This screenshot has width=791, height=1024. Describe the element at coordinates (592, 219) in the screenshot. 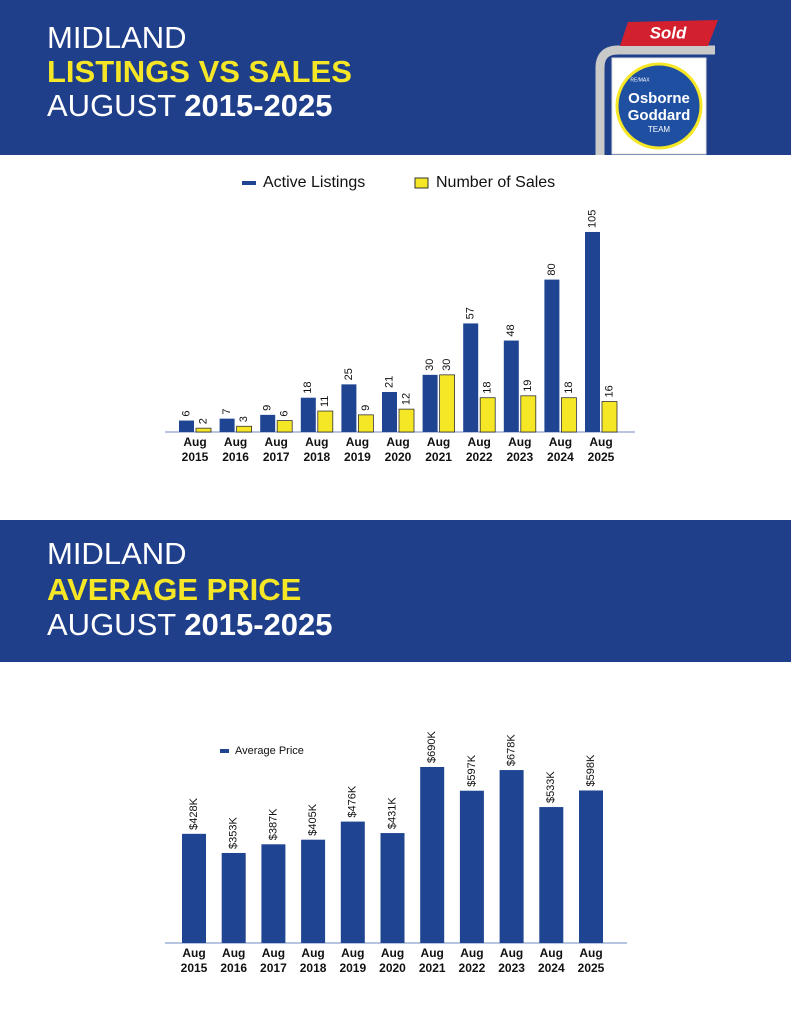

I see `data-label: 105` at that location.